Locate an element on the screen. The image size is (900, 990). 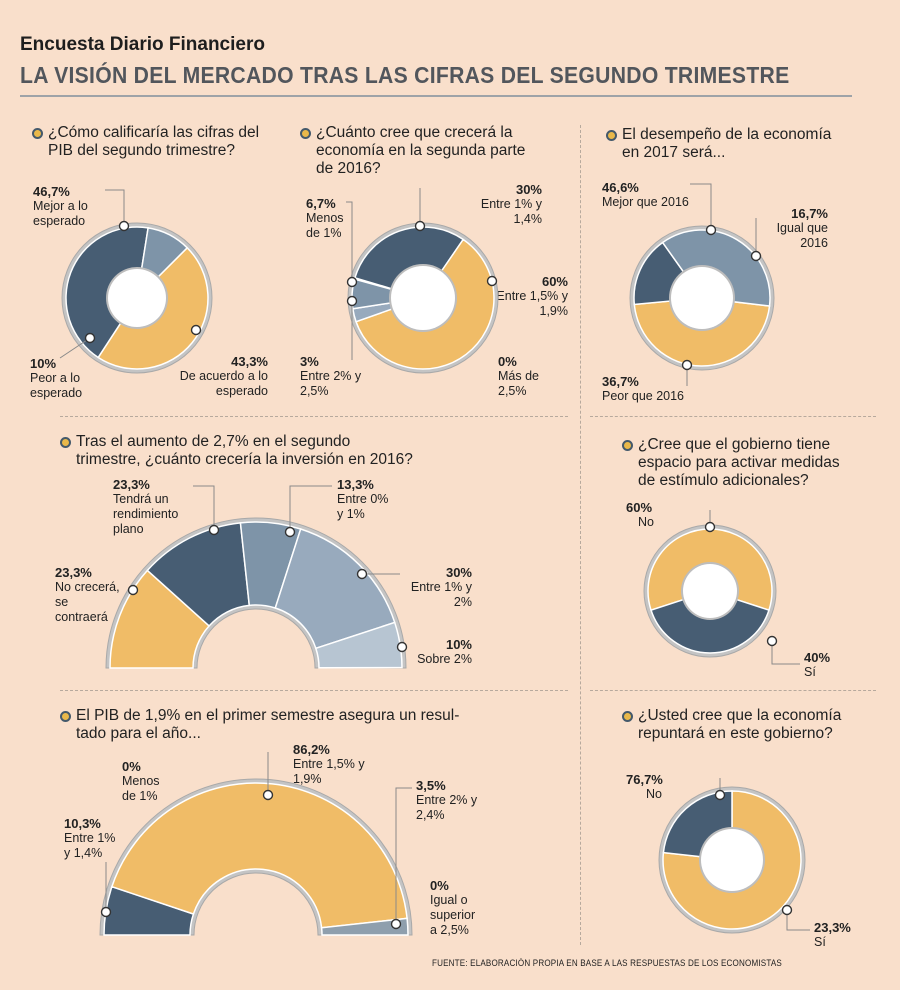
slice-text: Peor que 2016 is located at coordinates (643, 396).